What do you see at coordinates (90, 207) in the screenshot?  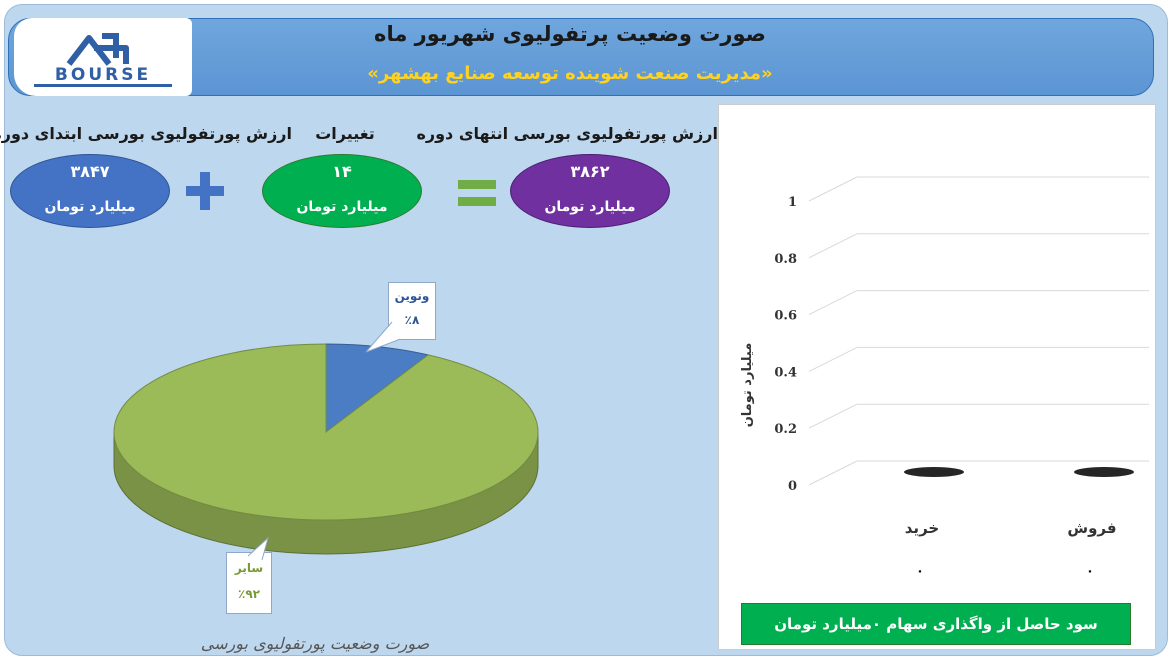 I see `start-unit: میلیارد تومان` at bounding box center [90, 207].